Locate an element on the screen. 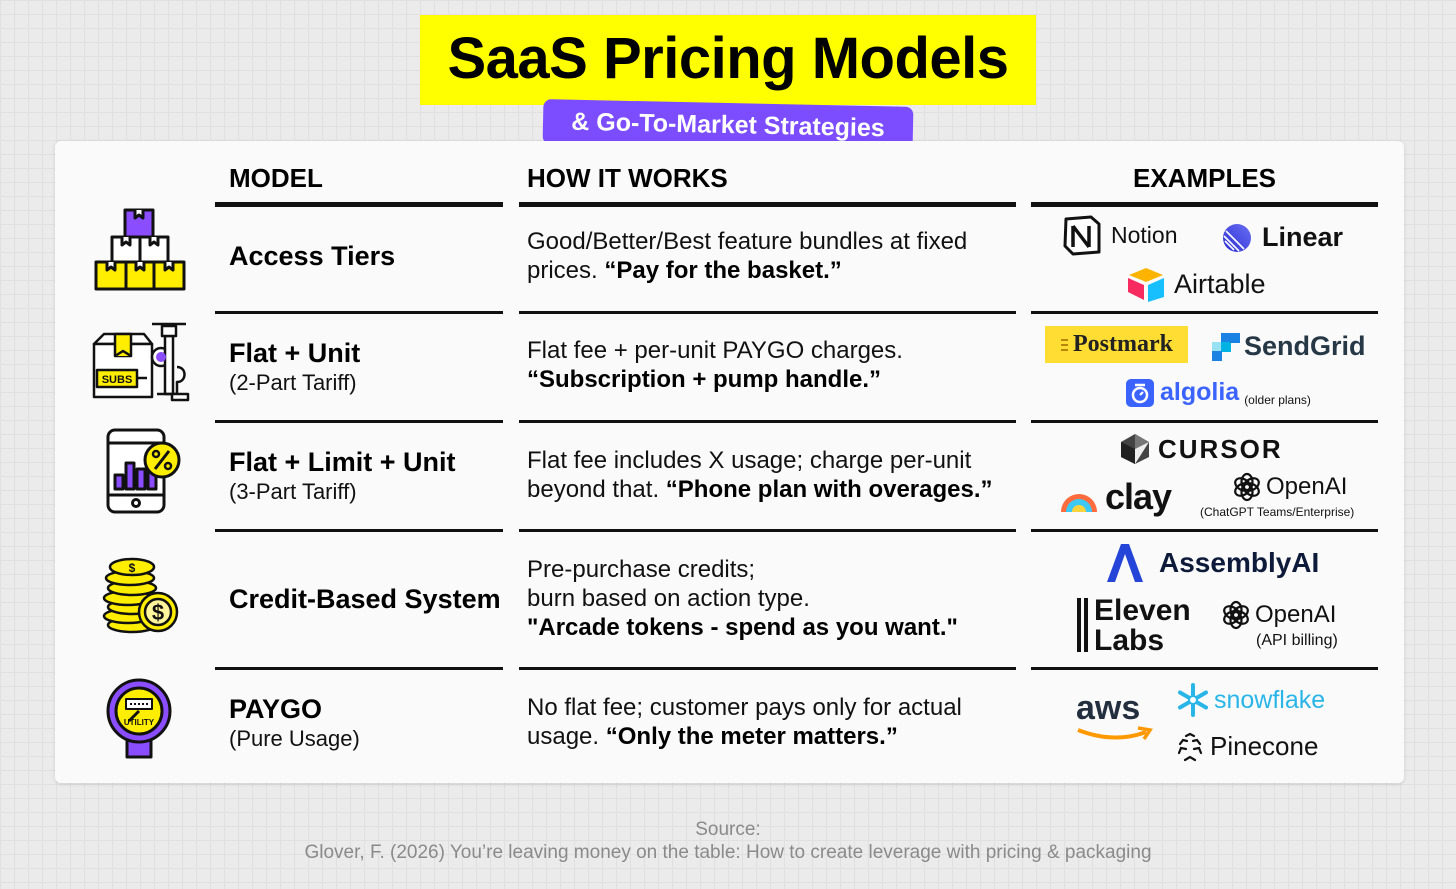 Image resolution: width=1456 pixels, height=889 pixels. how-quote: “Pay for the basket.” is located at coordinates (723, 270).